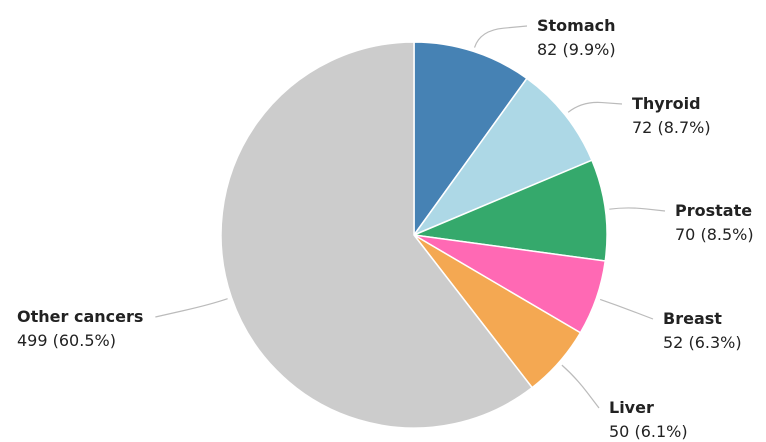 This screenshot has width=766, height=442. What do you see at coordinates (576, 49) in the screenshot?
I see `slice-value-label: 82 (9.9%)` at bounding box center [576, 49].